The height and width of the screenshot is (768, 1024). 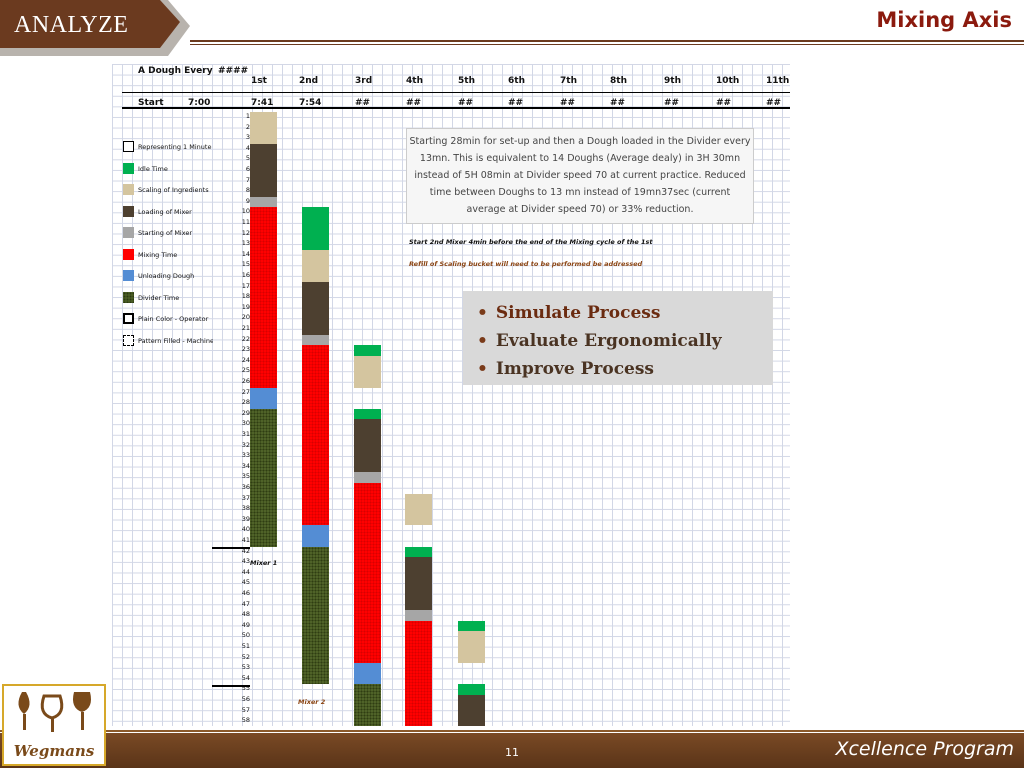 What do you see at coordinates (245, 243) in the screenshot?
I see `row-number: 13` at bounding box center [245, 243].